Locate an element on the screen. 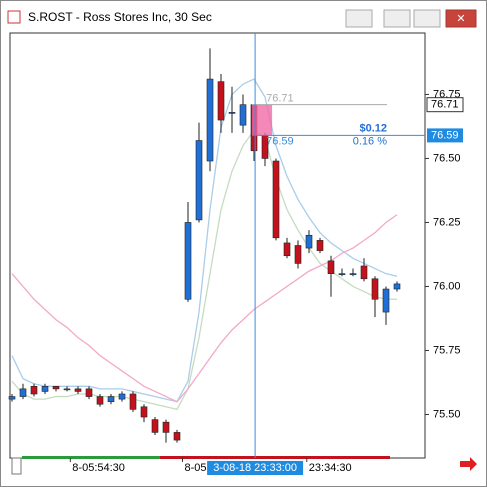 Image resolution: width=487 pixels, height=492 pixels. minimize-button is located at coordinates (397, 18).